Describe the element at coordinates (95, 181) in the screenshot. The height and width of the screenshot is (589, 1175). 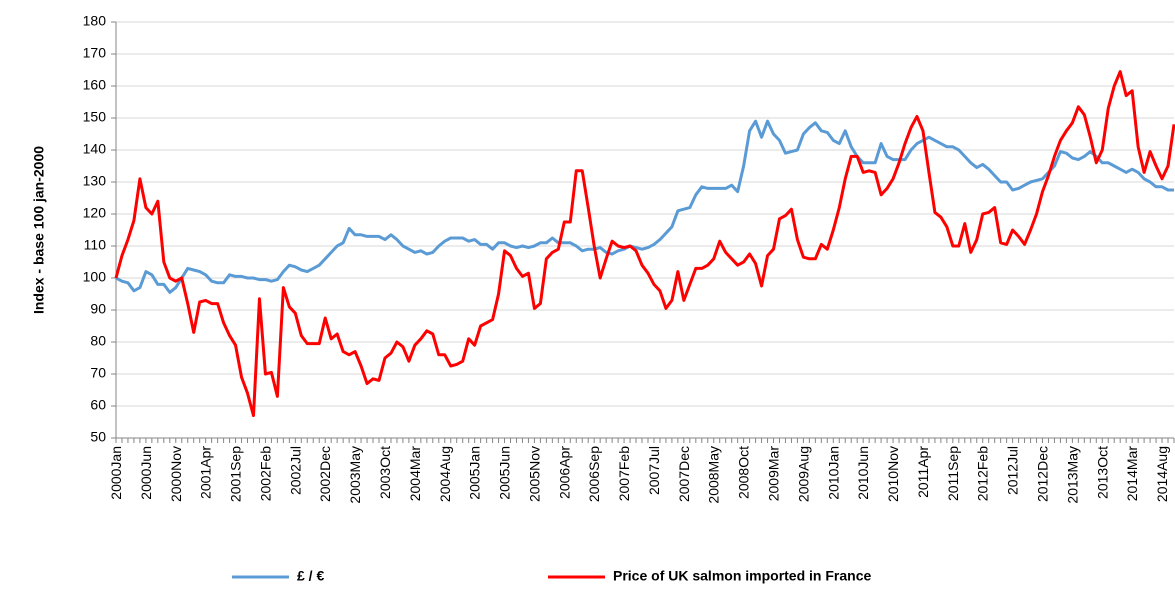
I see `y-tick-label: 130` at that location.